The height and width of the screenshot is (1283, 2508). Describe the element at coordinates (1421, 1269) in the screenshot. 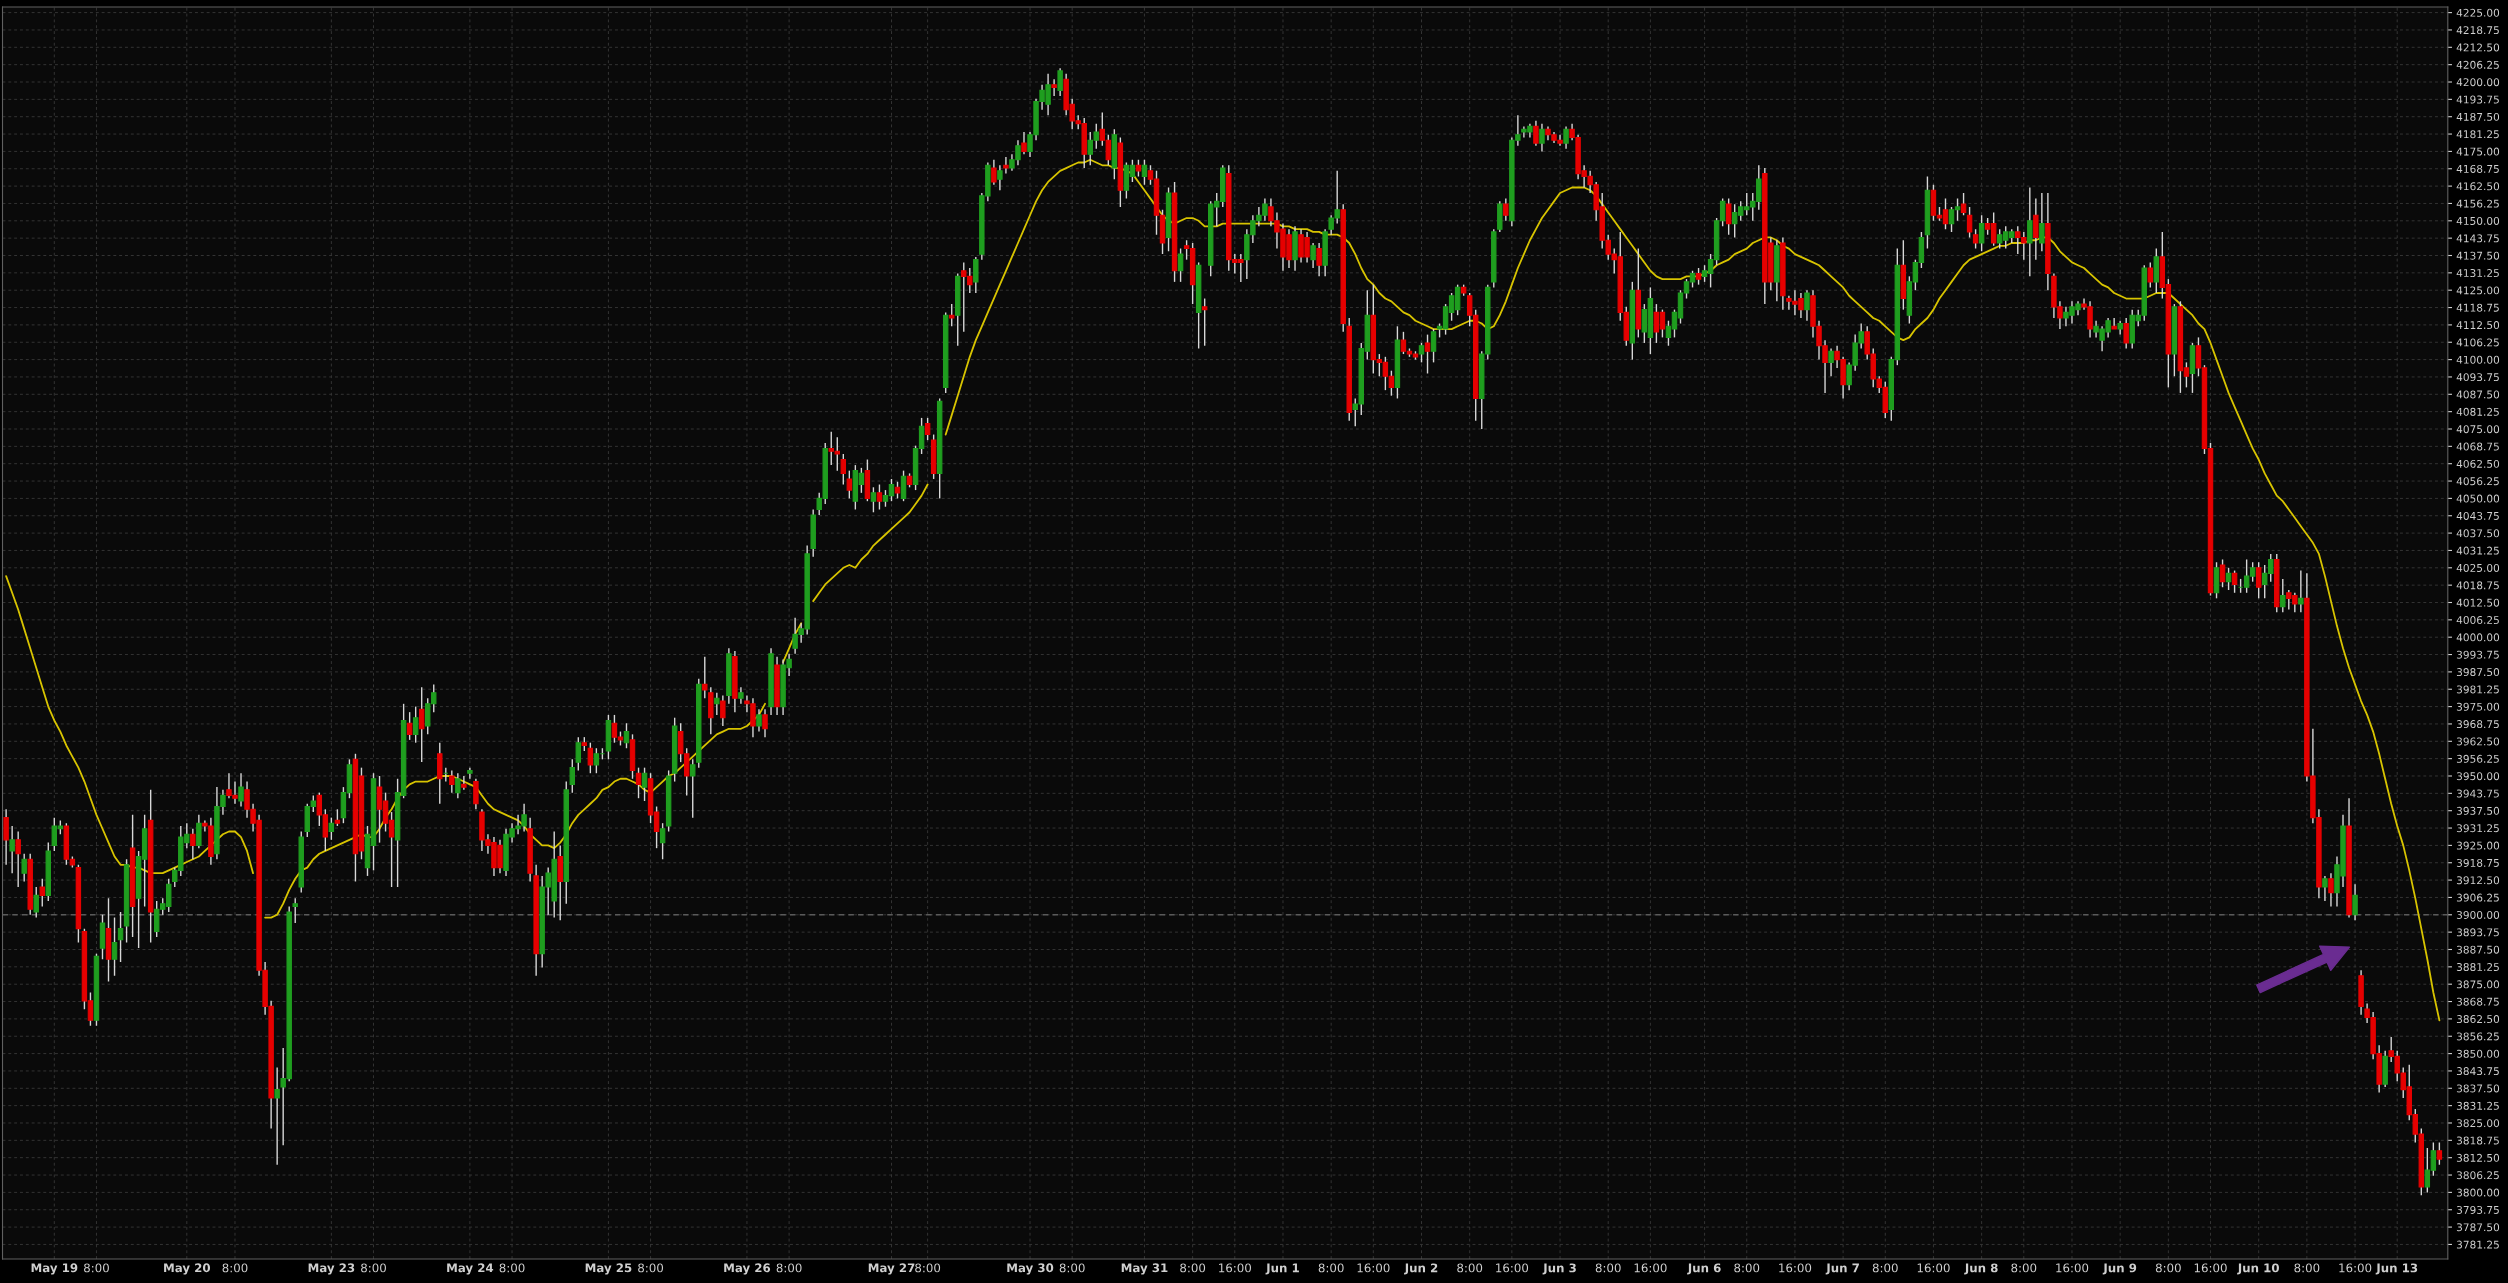

I see `x-tick-label: Jun 2` at that location.